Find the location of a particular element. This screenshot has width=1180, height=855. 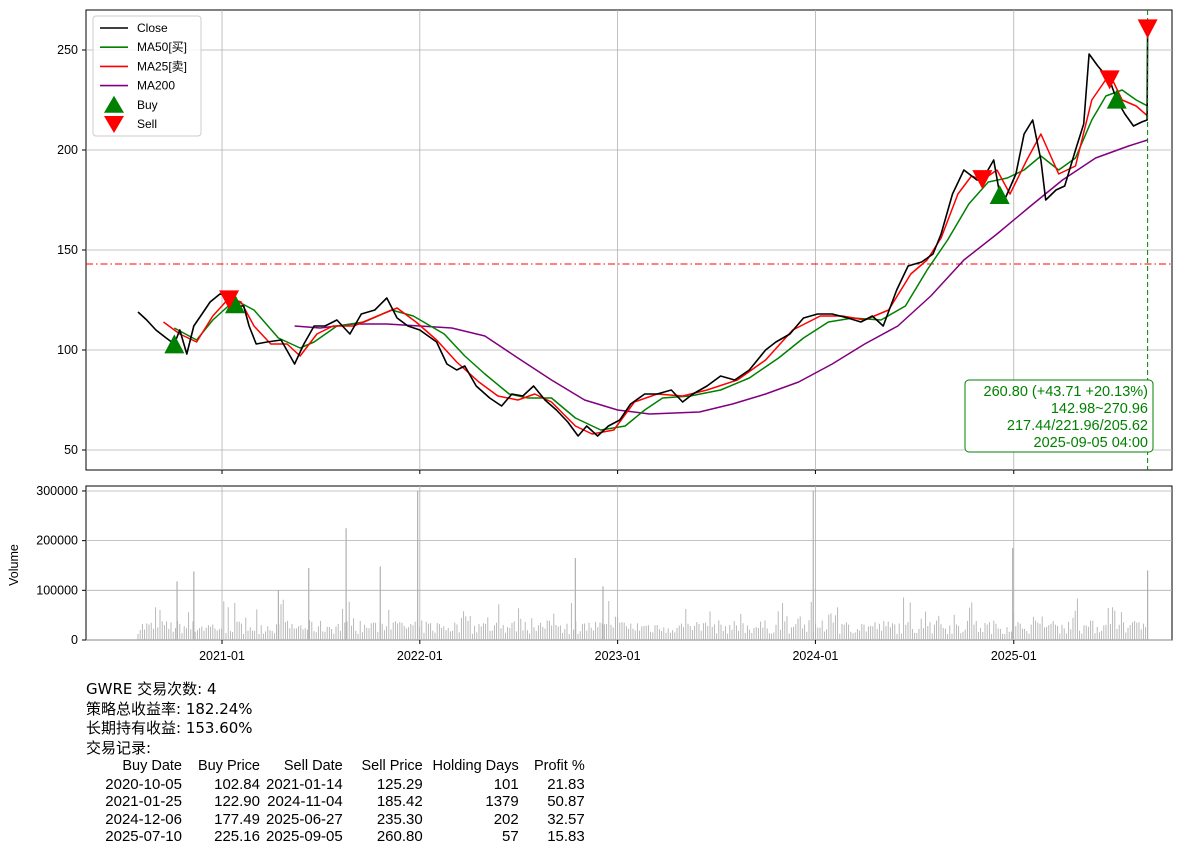

info-line: 2025-09-05 04:00 is located at coordinates (1091, 443).